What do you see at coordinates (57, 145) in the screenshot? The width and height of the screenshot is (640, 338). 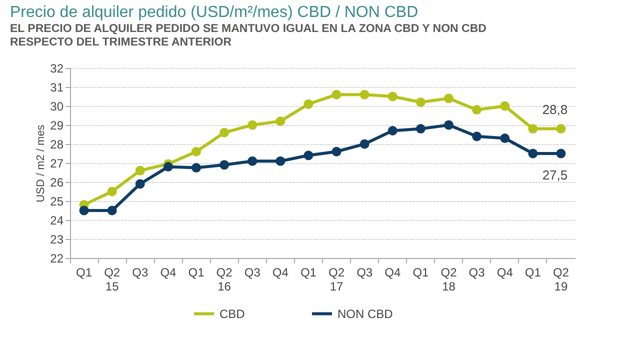 I see `y-tick-label: 28` at bounding box center [57, 145].